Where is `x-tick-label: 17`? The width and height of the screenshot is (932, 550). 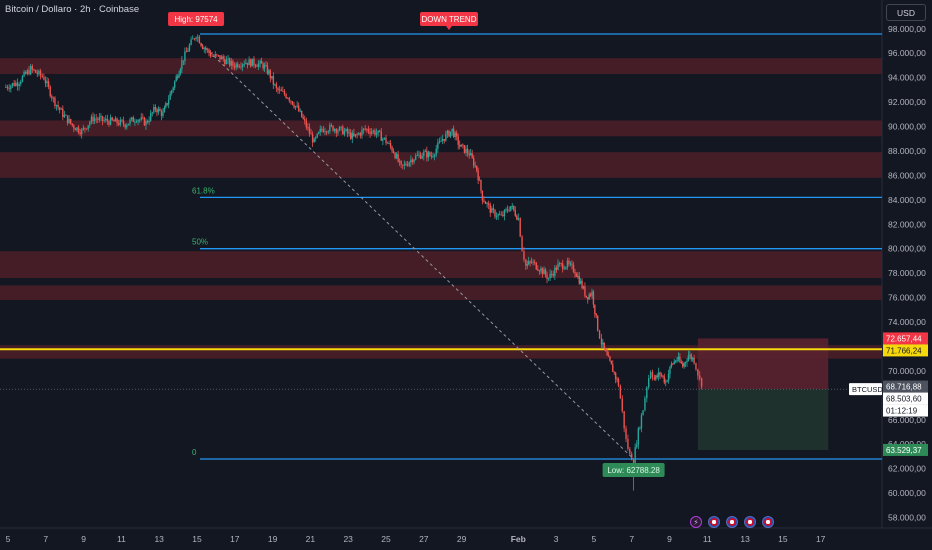 x-tick-label: 17 is located at coordinates (235, 539).